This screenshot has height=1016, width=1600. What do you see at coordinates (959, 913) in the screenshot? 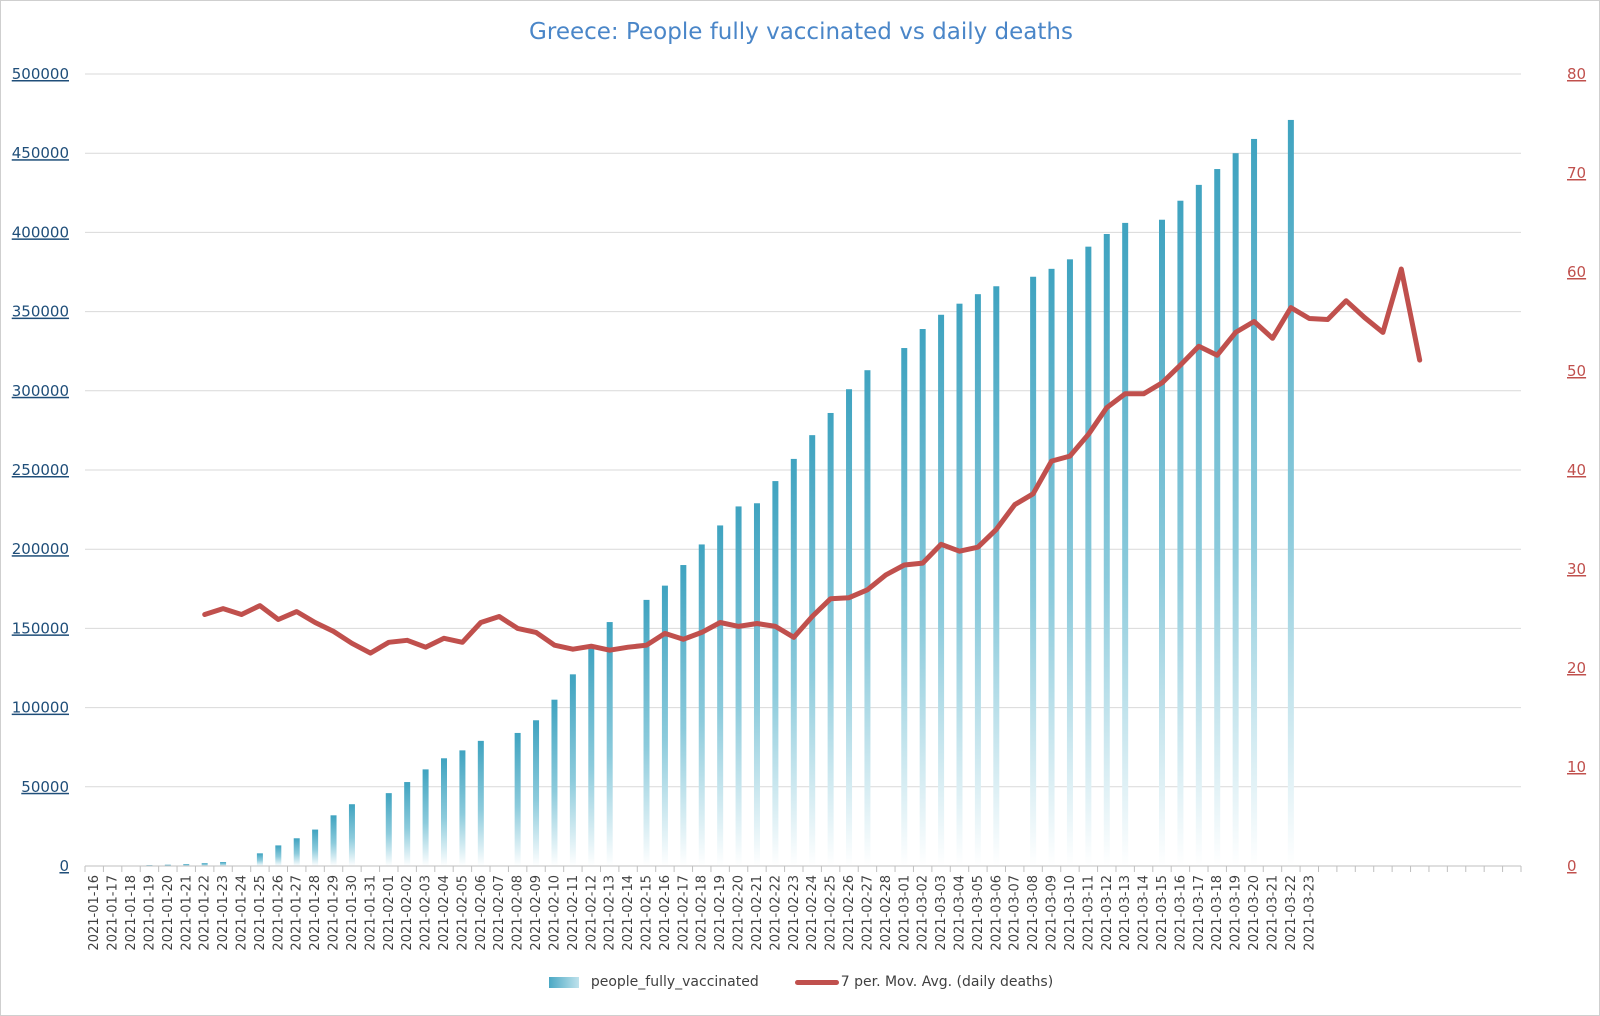
I see `x-tick-label: 2021-03-04` at bounding box center [959, 913].